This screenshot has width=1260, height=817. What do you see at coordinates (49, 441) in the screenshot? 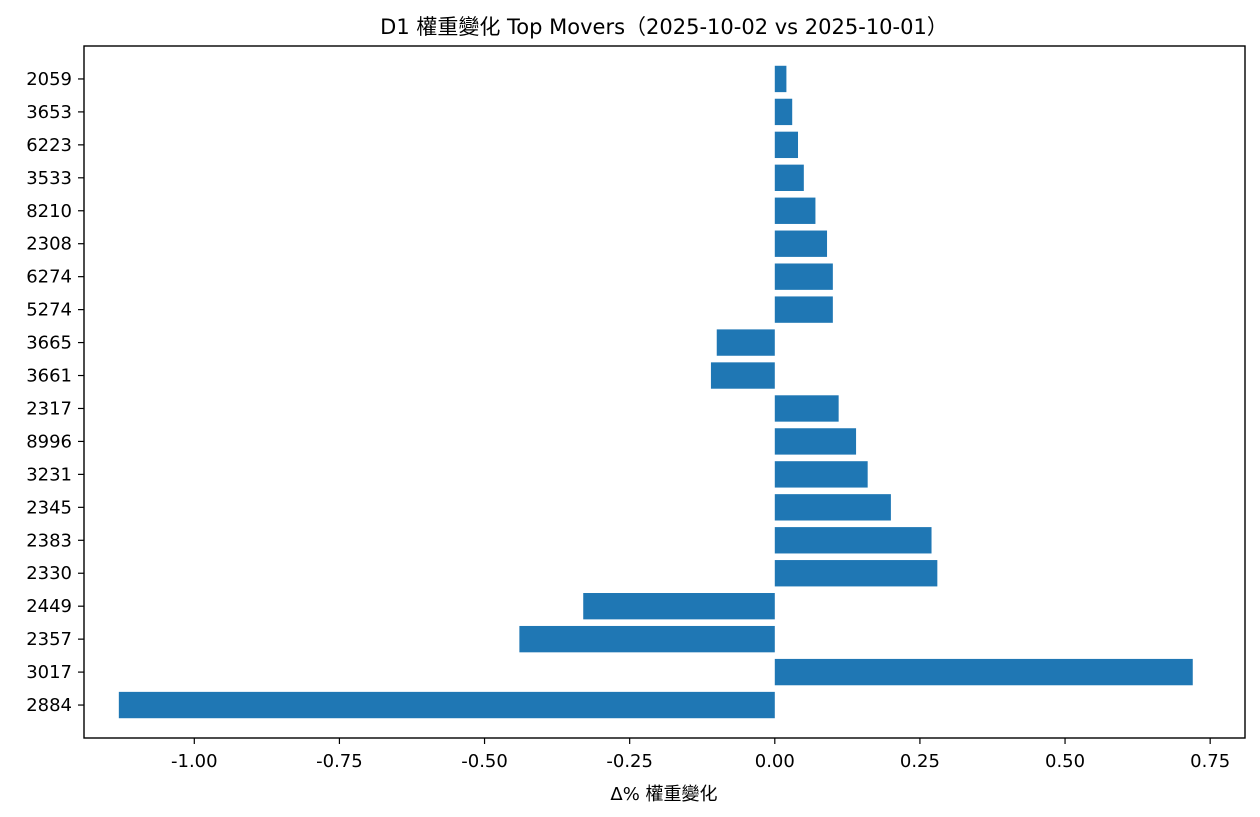
I see `y-tick-label: 8996` at bounding box center [49, 441].